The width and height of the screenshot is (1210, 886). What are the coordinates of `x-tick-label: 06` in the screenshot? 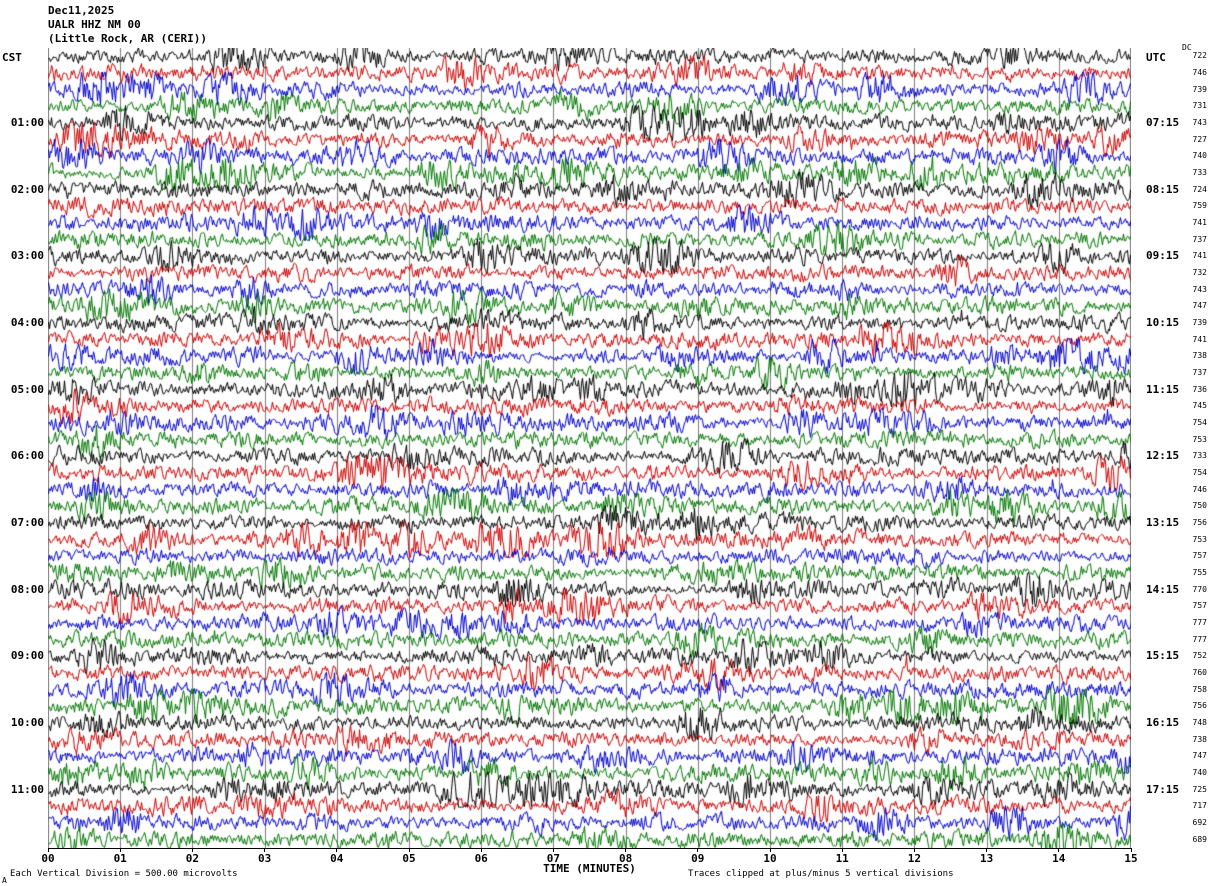 It's located at (481, 858).